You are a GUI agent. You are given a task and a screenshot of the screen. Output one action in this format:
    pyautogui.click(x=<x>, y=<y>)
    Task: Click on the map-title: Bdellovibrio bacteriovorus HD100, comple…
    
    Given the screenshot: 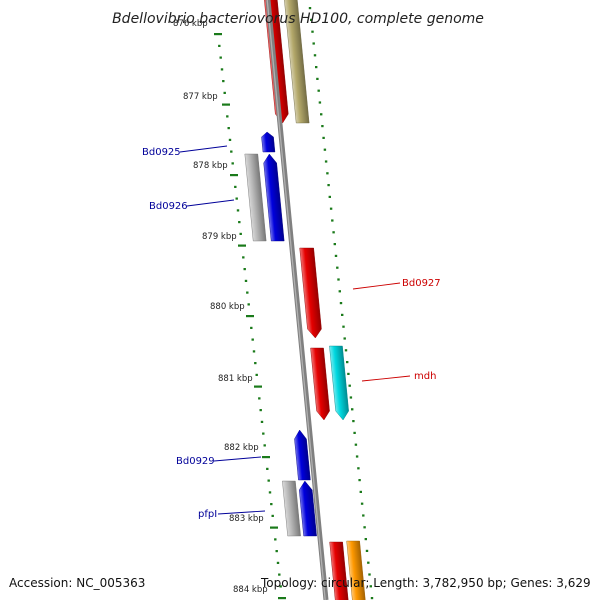 What is the action you would take?
    pyautogui.click(x=298, y=19)
    